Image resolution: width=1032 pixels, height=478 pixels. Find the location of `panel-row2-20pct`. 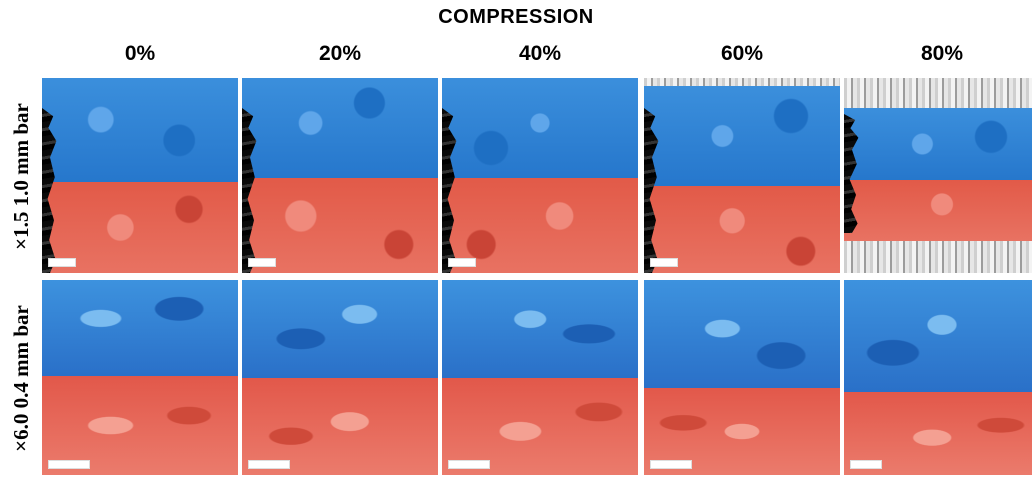

panel-row2-20pct is located at coordinates (340, 377).